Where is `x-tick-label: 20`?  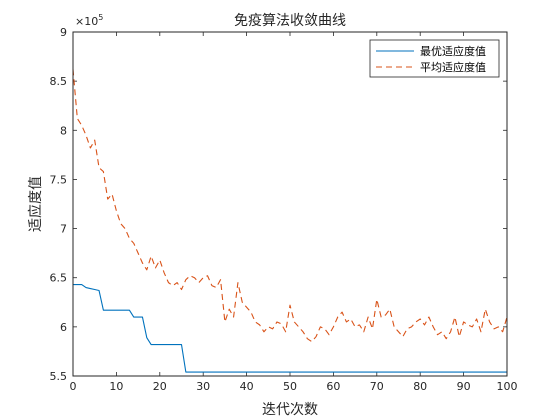
x-tick-label: 20 is located at coordinates (160, 386).